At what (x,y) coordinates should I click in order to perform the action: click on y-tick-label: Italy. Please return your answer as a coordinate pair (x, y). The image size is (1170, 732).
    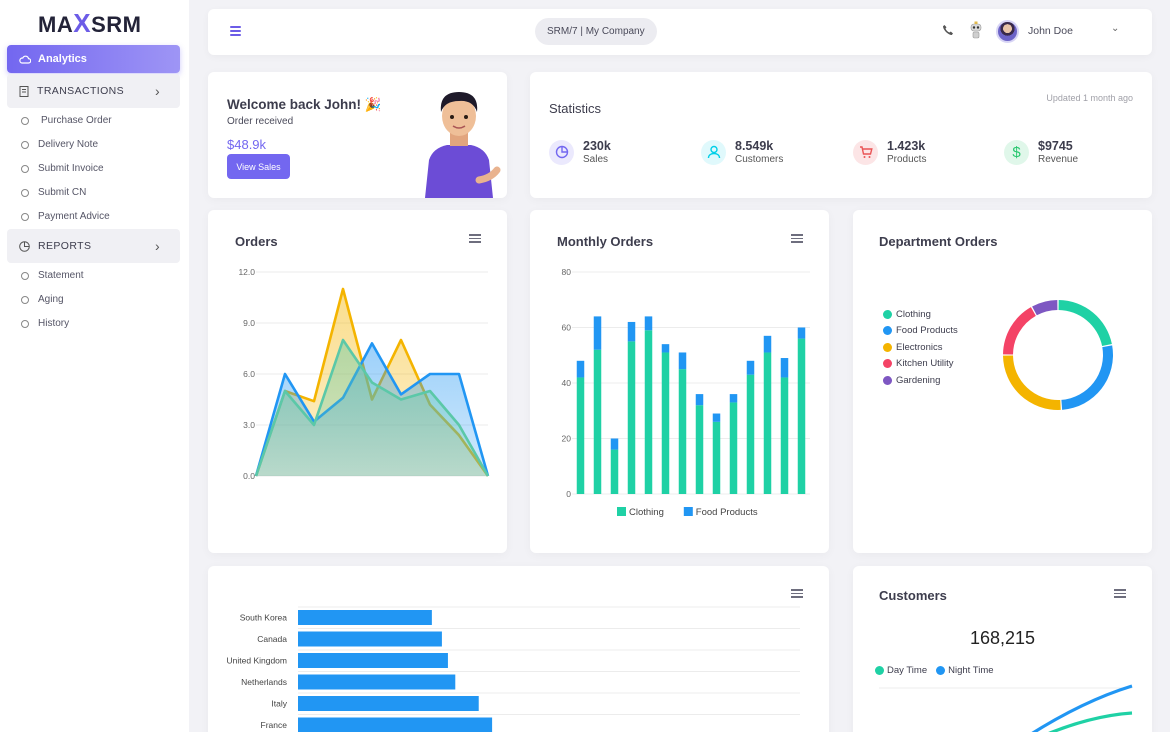
    Looking at the image, I should click on (279, 704).